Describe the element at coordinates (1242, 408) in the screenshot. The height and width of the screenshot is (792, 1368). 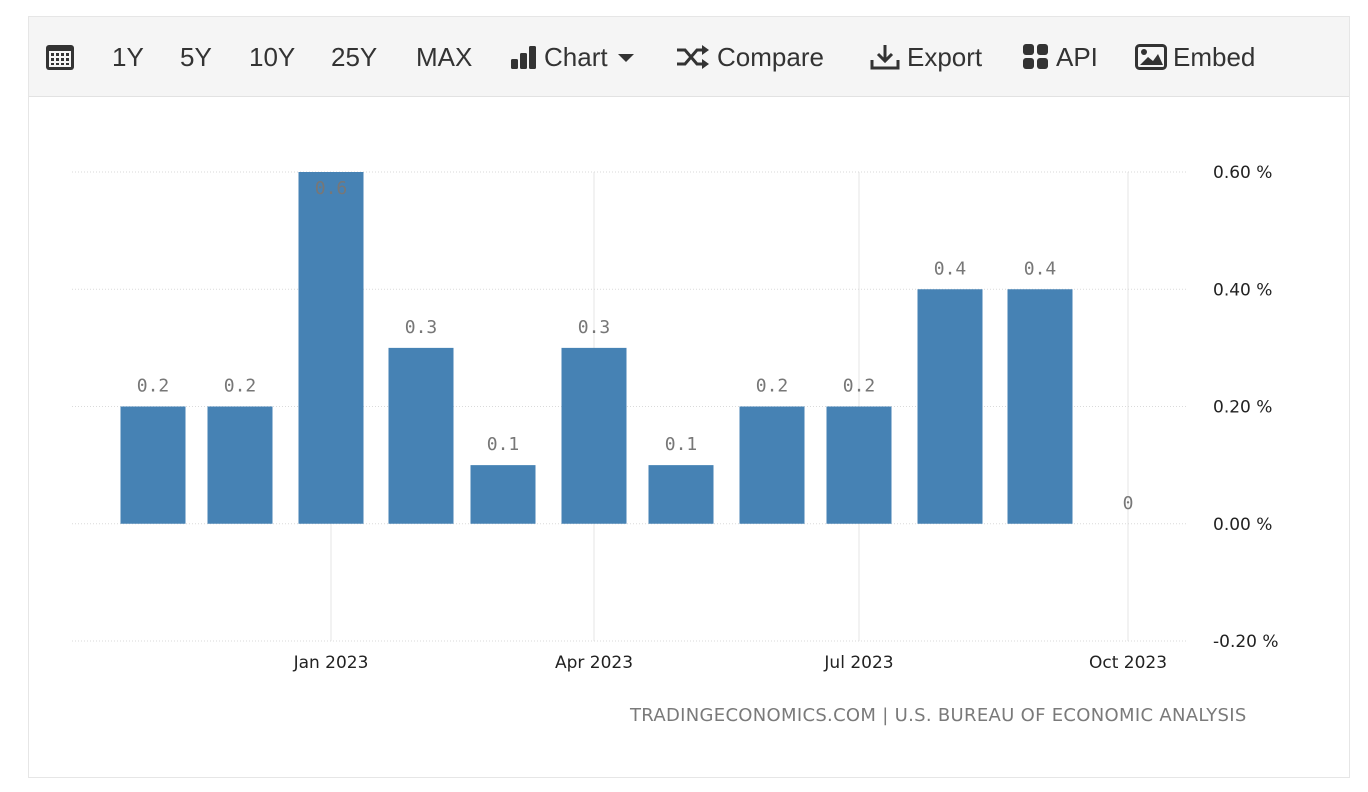
I see `y-tick-label: 0.20 %` at that location.